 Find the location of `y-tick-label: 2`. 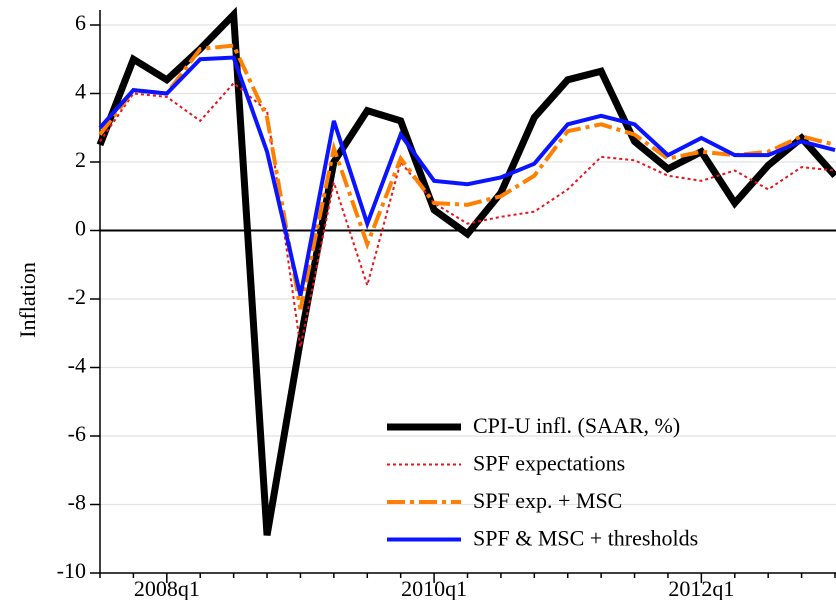

y-tick-label: 2 is located at coordinates (80, 159).